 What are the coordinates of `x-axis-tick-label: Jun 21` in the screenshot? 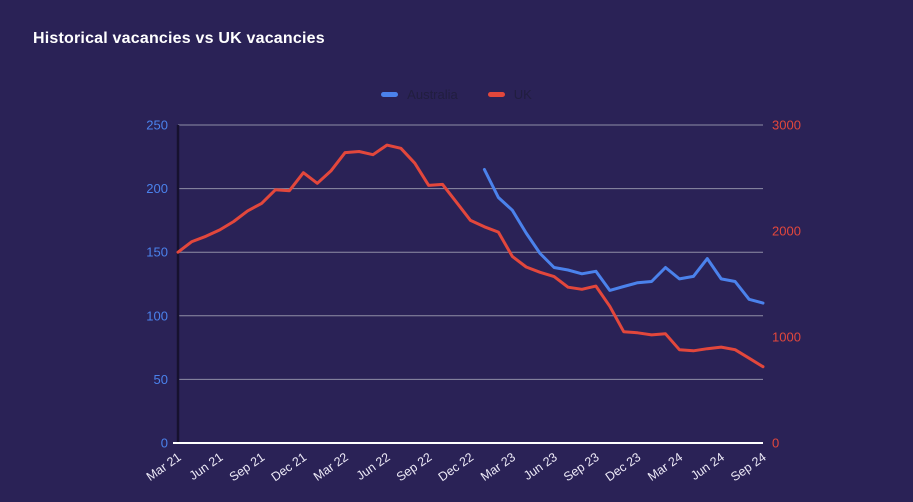 It's located at (206, 466).